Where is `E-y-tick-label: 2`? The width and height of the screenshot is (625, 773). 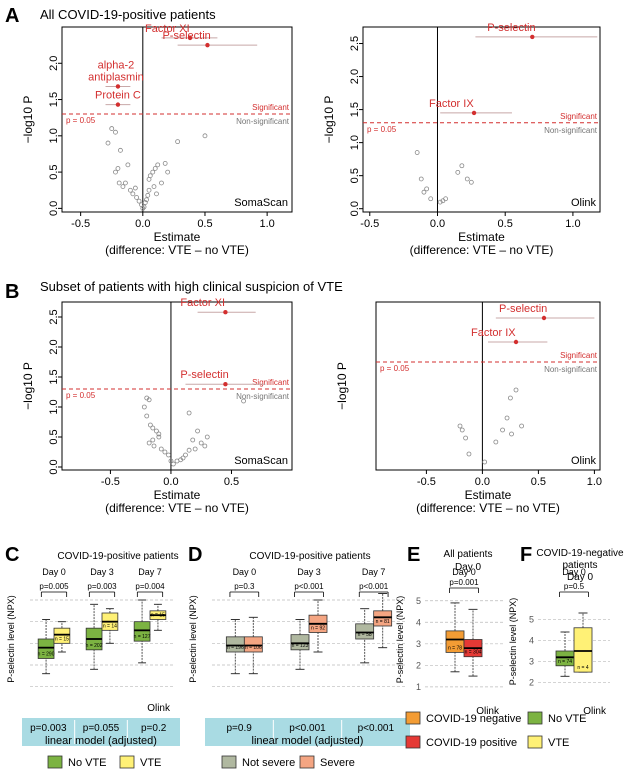
E-y-tick-label: 2 is located at coordinates (418, 665).